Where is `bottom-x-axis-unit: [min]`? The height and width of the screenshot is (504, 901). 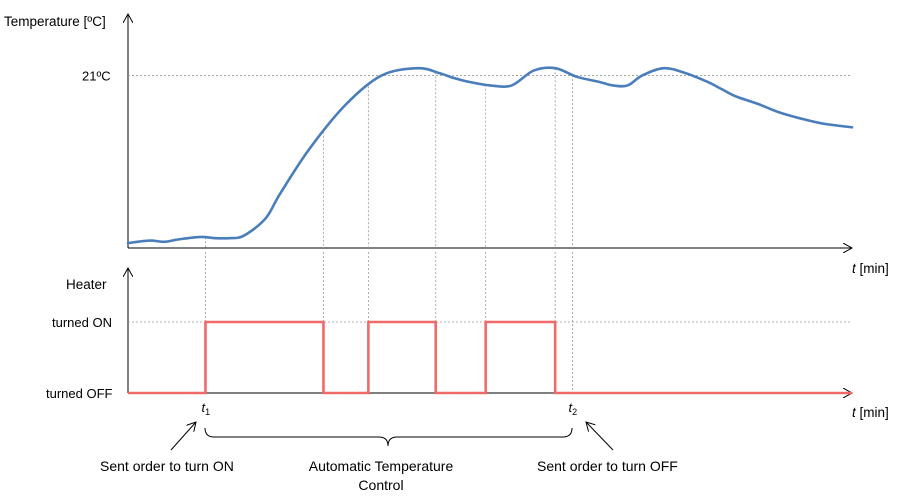 bottom-x-axis-unit: [min] is located at coordinates (872, 412).